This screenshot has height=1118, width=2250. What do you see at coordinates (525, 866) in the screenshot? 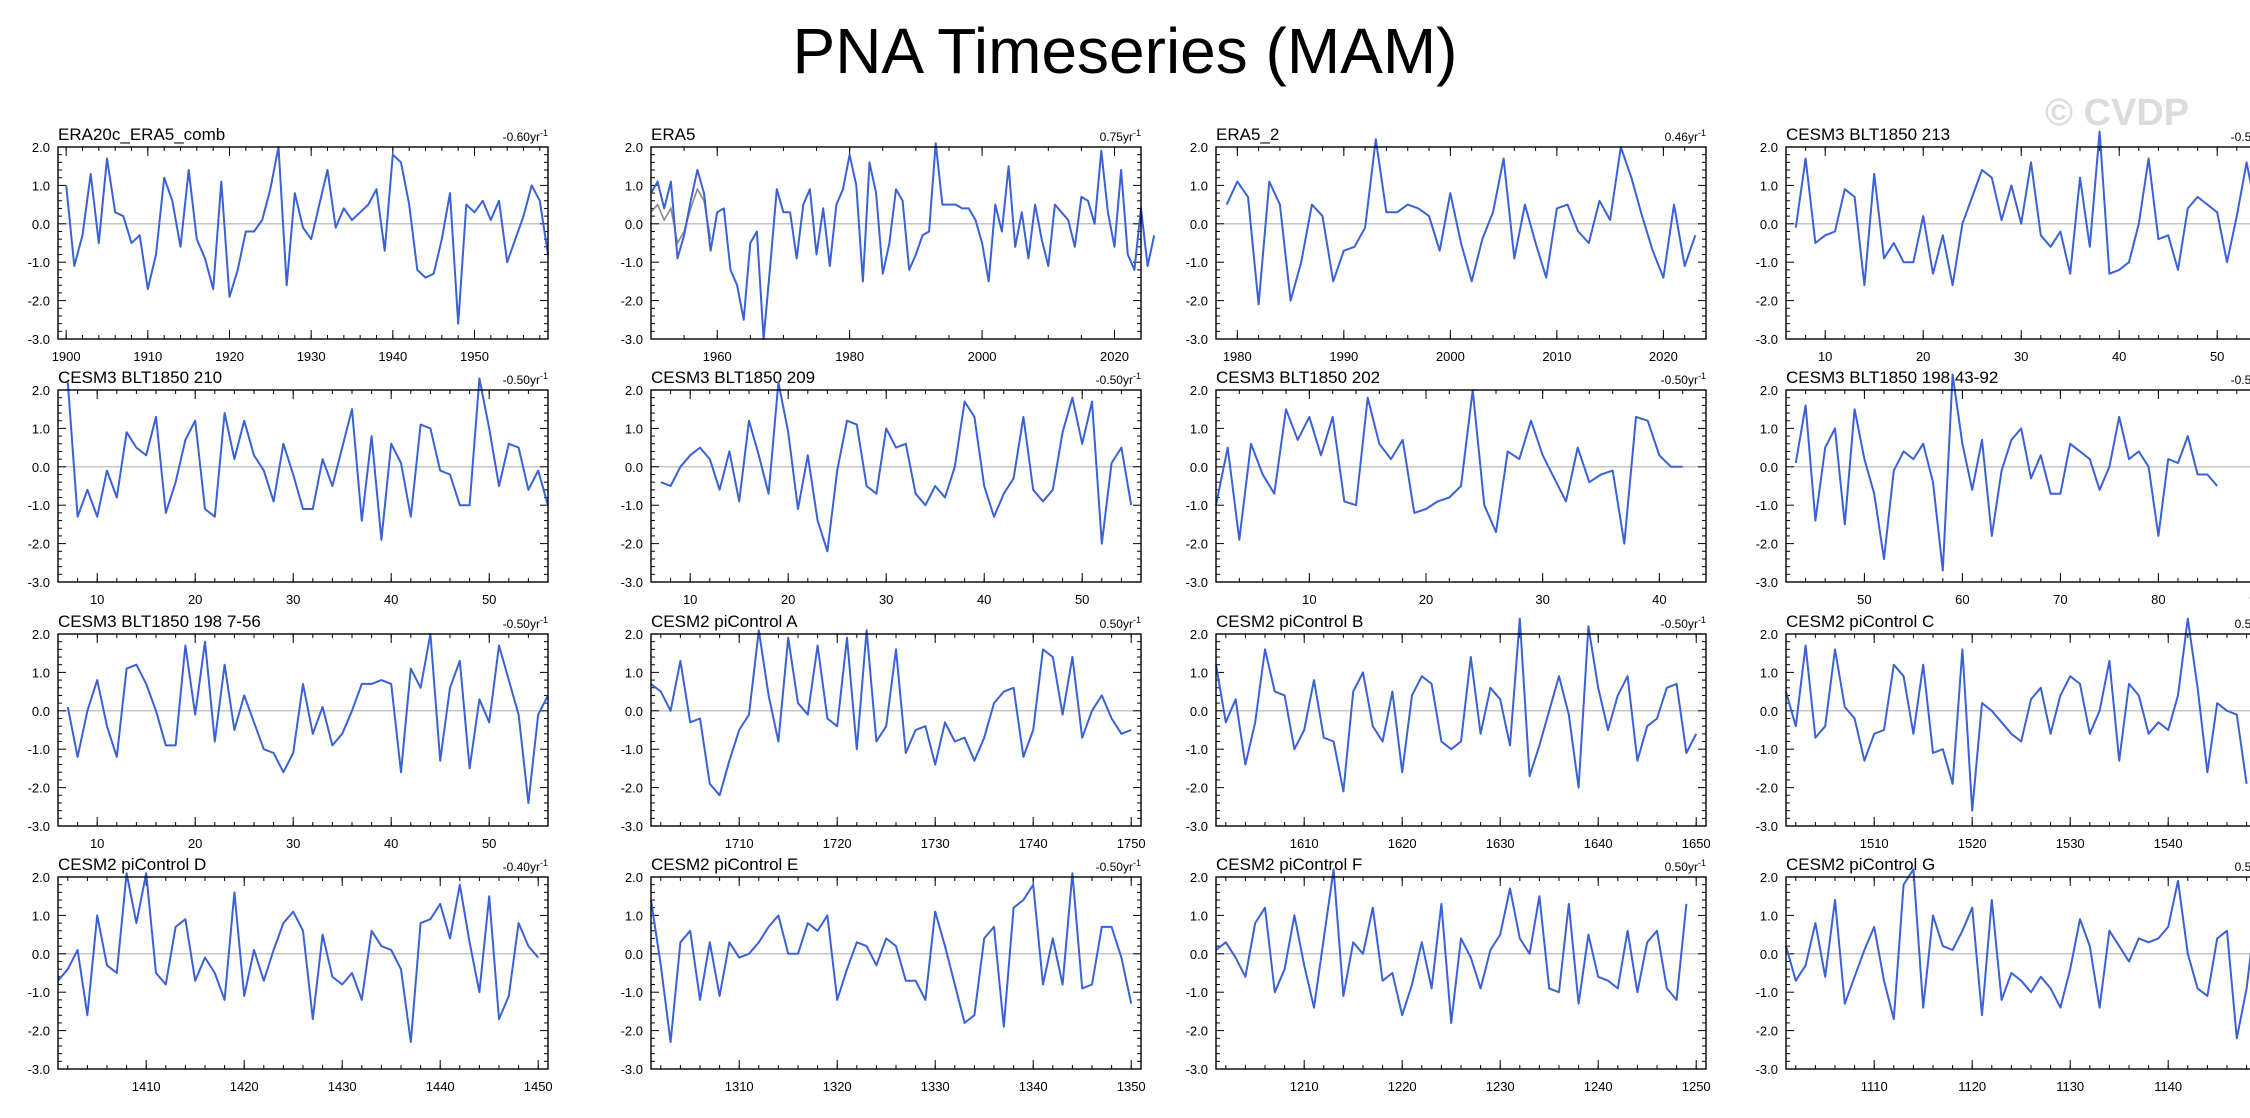
I see `panel-trend-label: -0.40yr-1` at bounding box center [525, 866].